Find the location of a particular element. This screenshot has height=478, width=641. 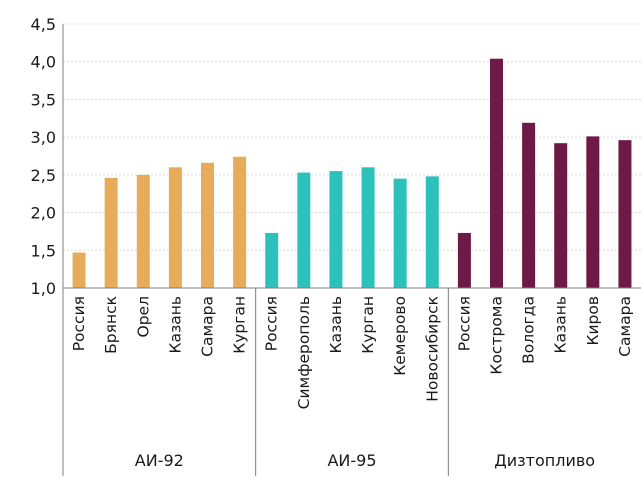

y-tick-label: 4,0 is located at coordinates (43, 62).